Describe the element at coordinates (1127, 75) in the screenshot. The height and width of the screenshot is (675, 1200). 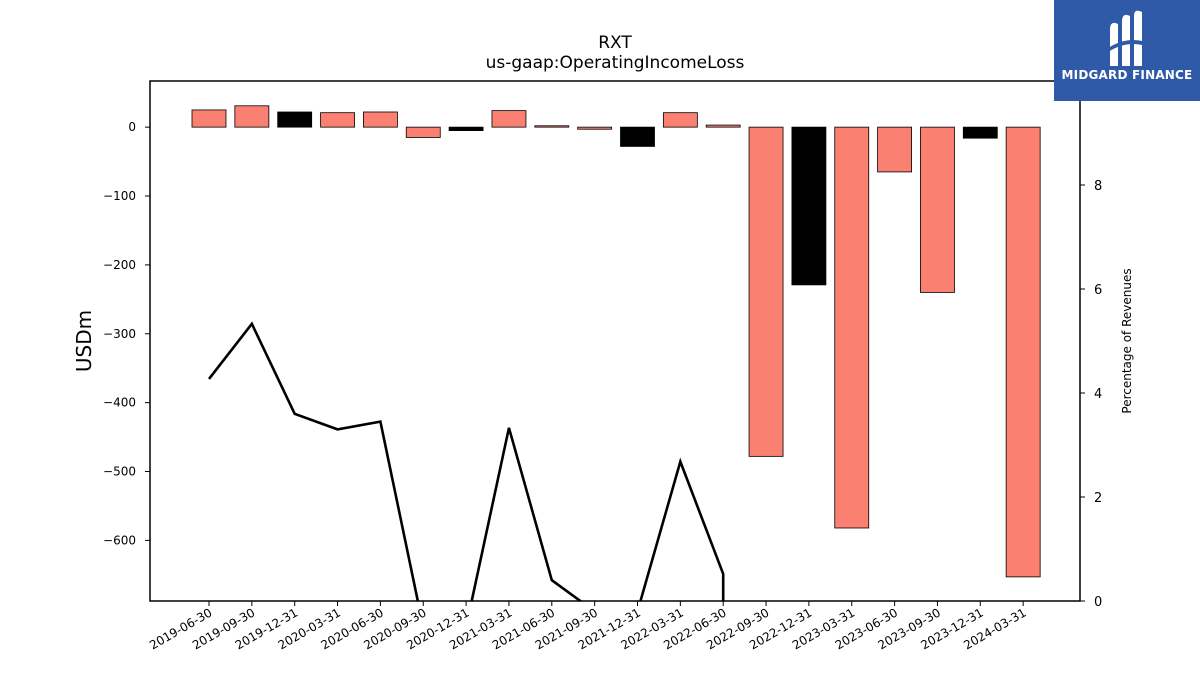
I see `logo-text: MIDGARD FINANCE` at that location.